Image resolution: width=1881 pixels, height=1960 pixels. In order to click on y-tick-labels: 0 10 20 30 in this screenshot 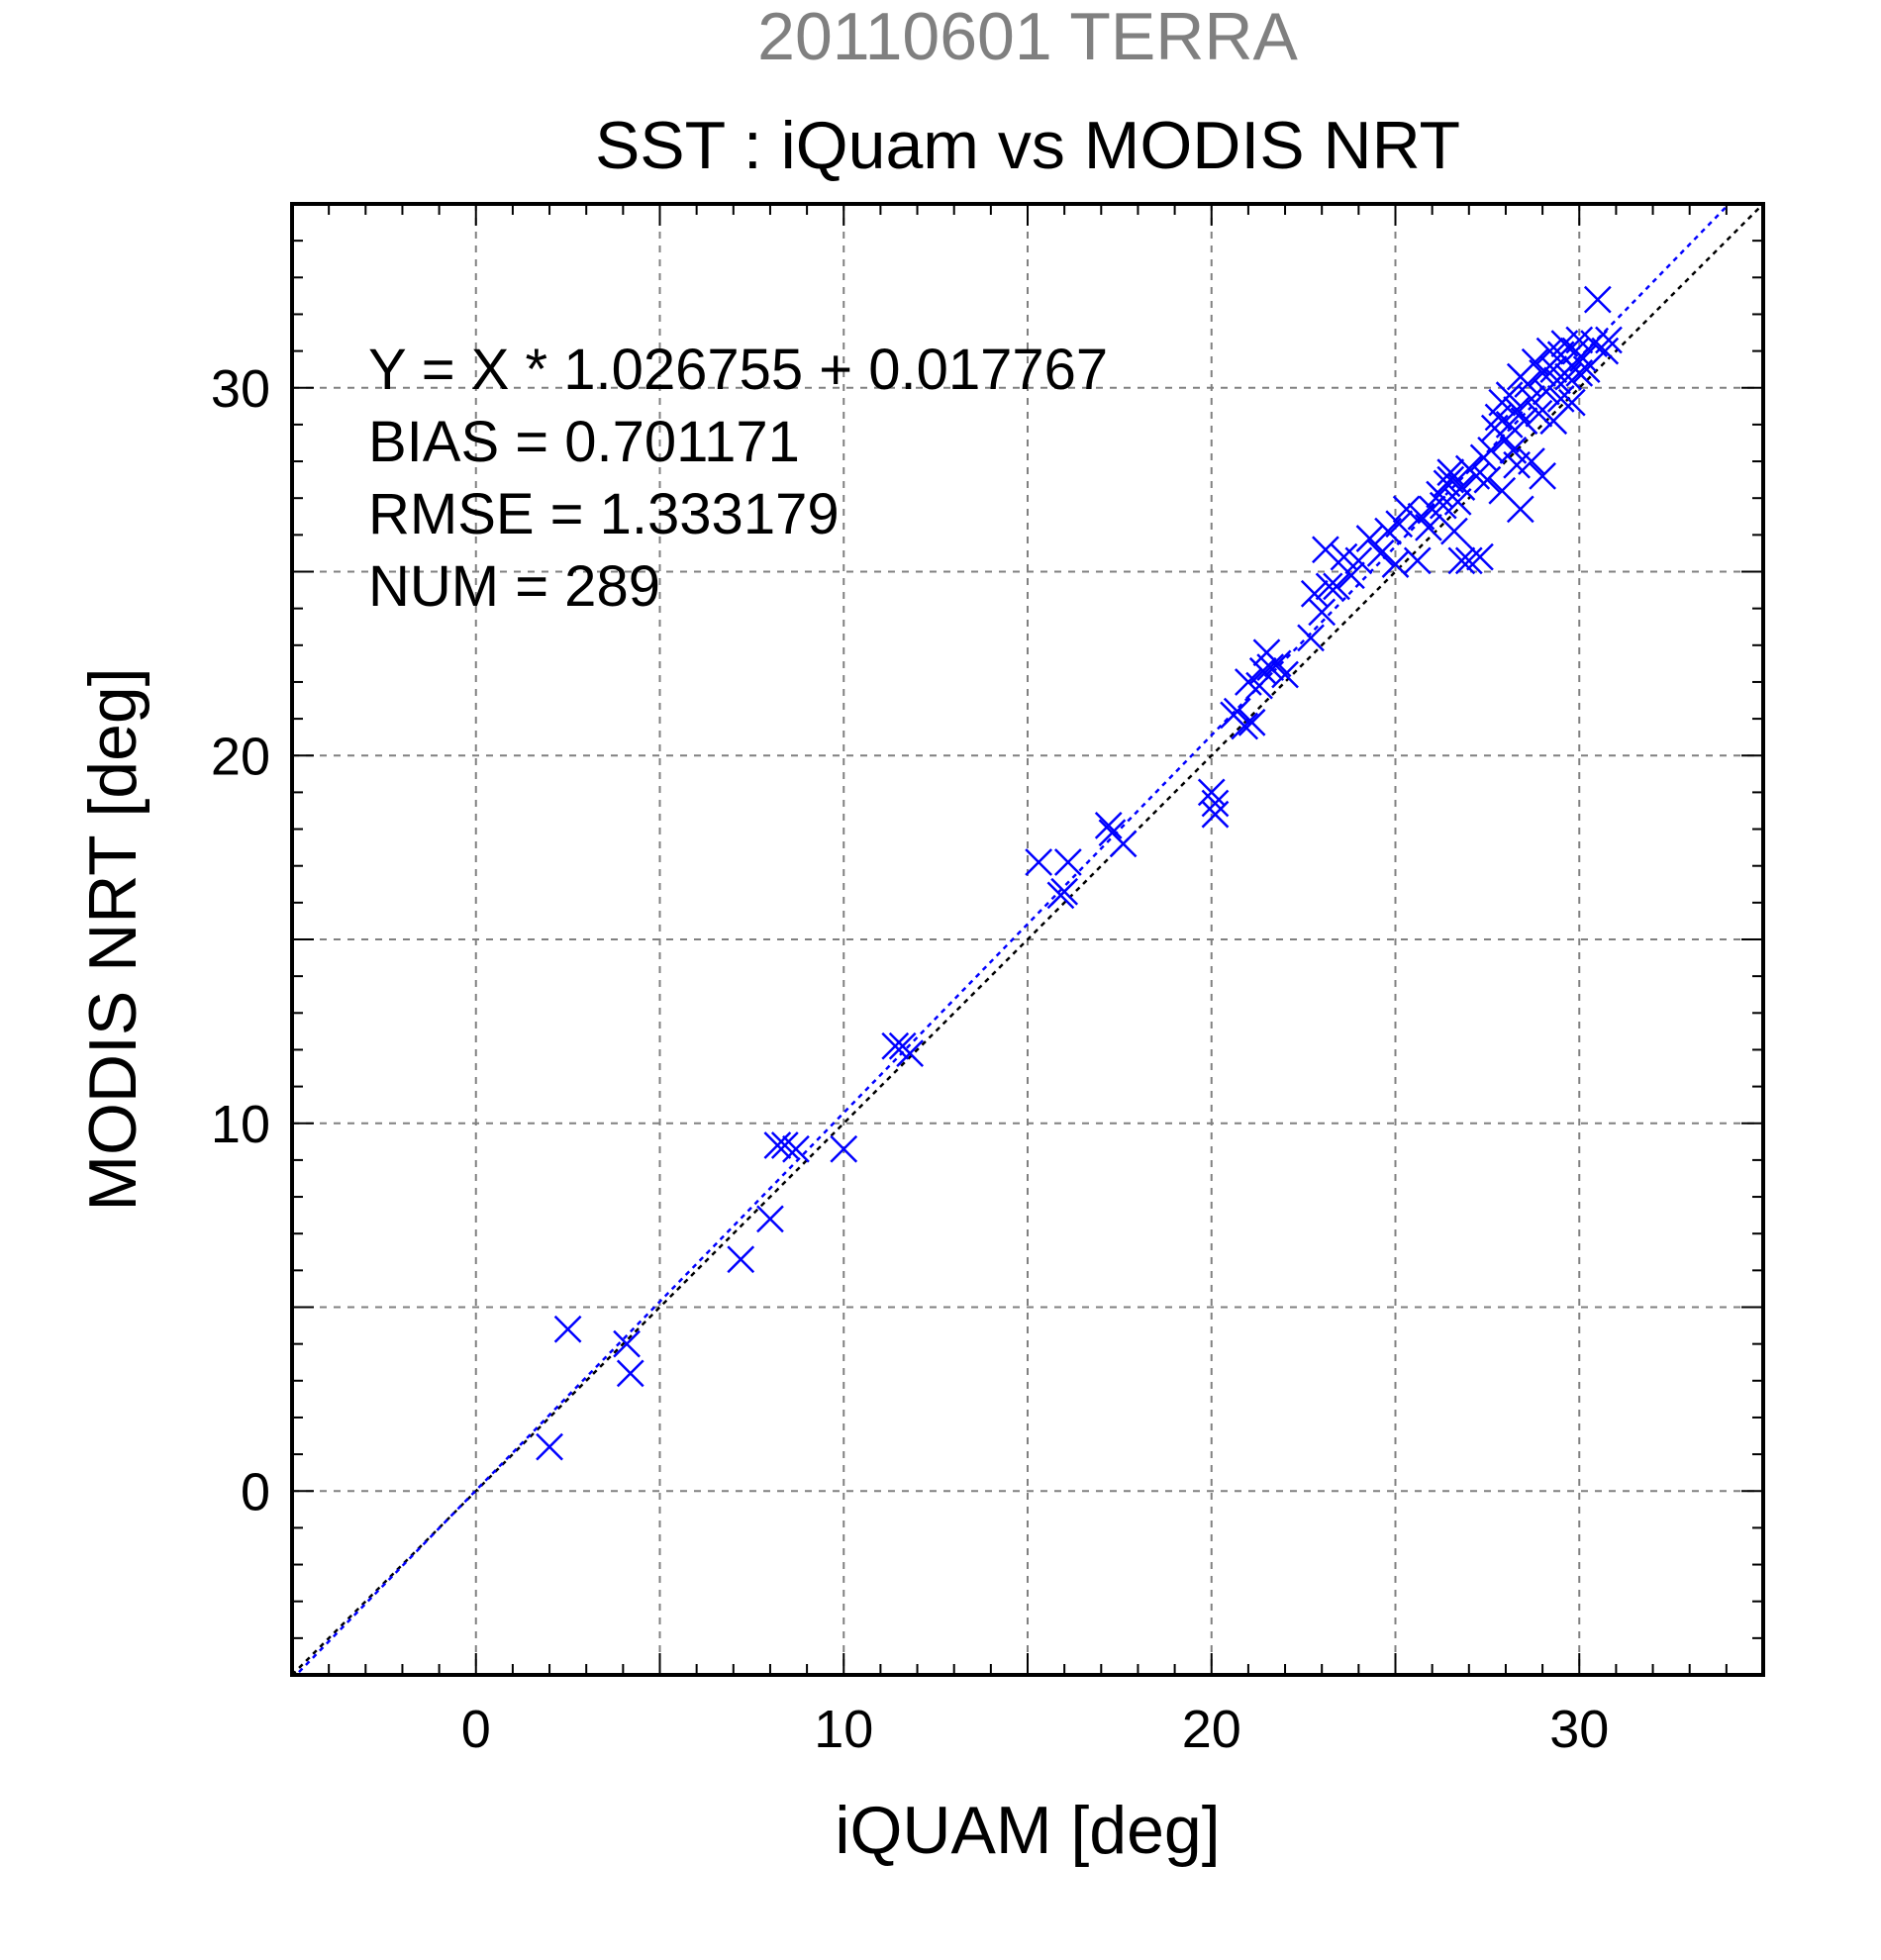, I will do `click(241, 940)`.